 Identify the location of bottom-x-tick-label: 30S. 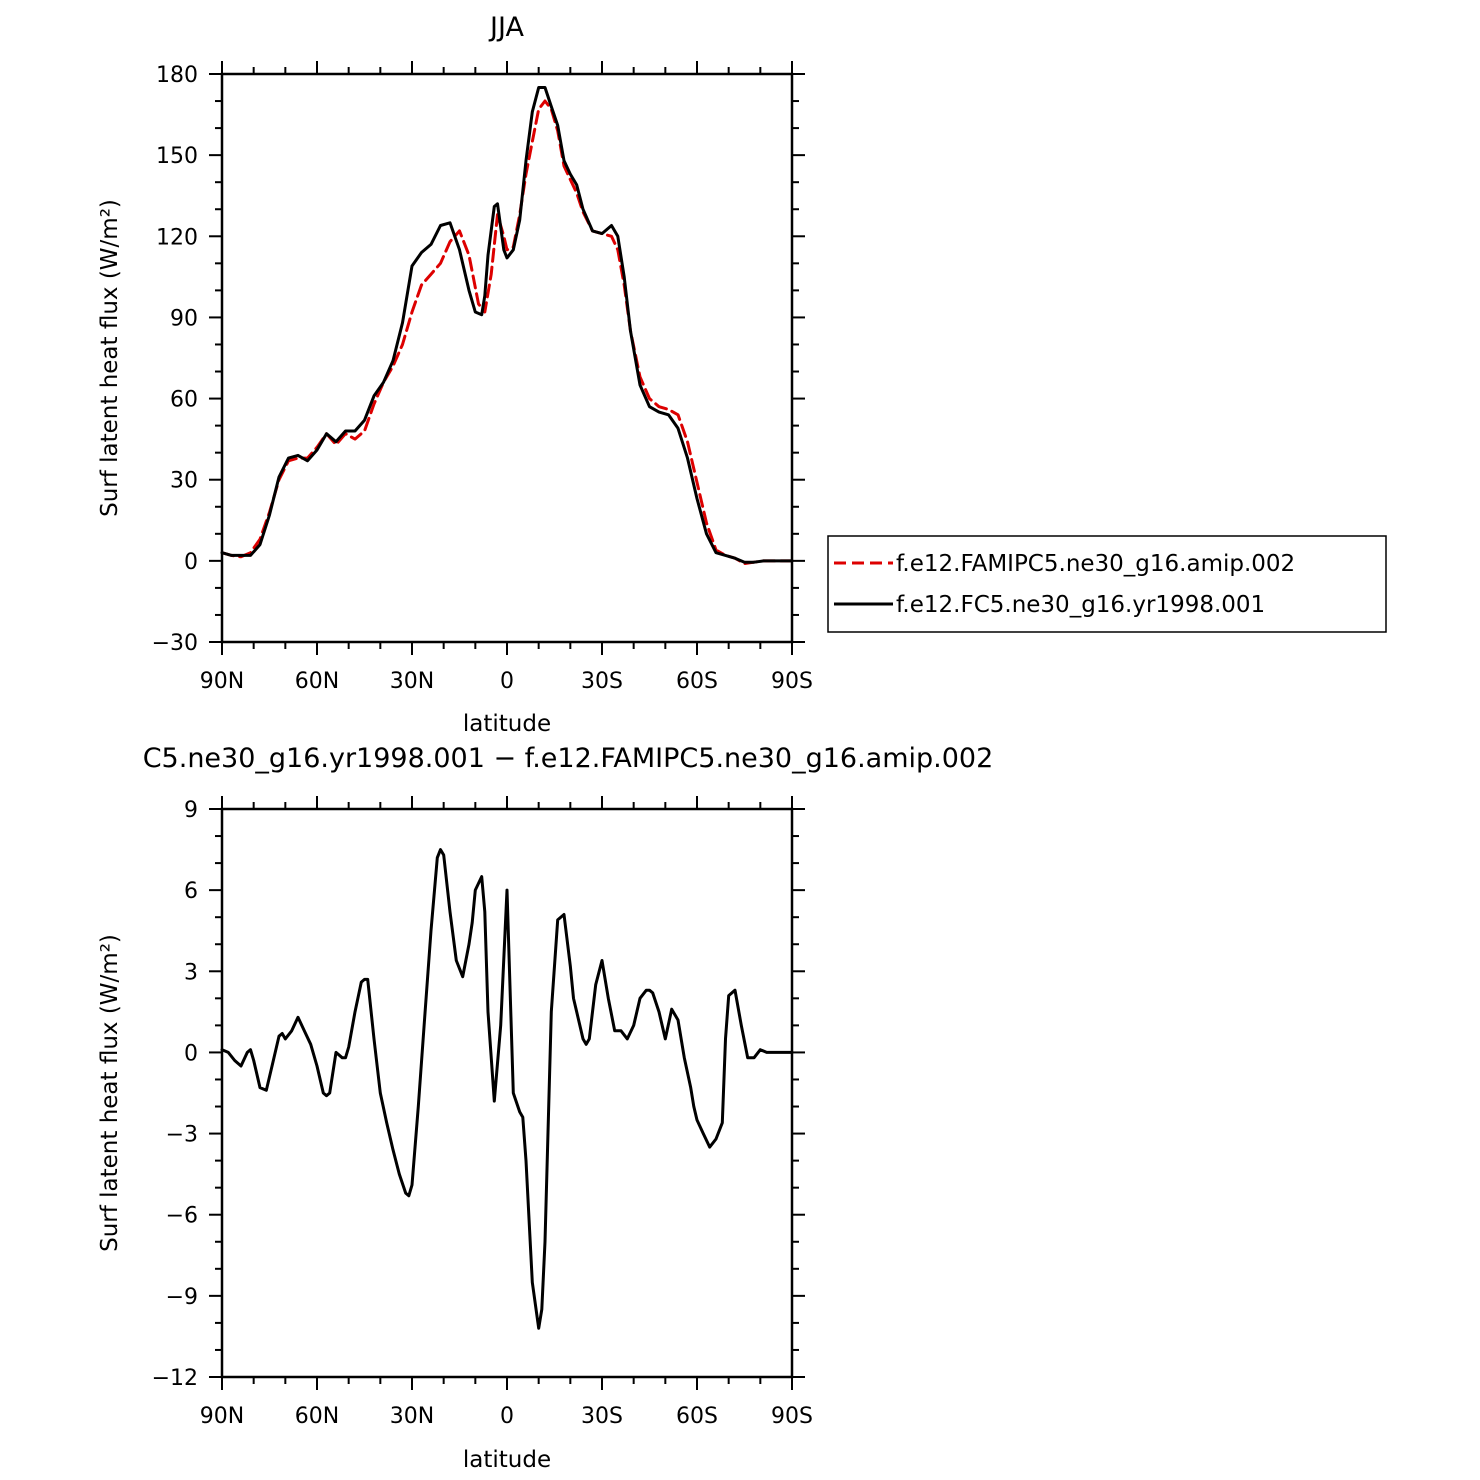
(602, 1416).